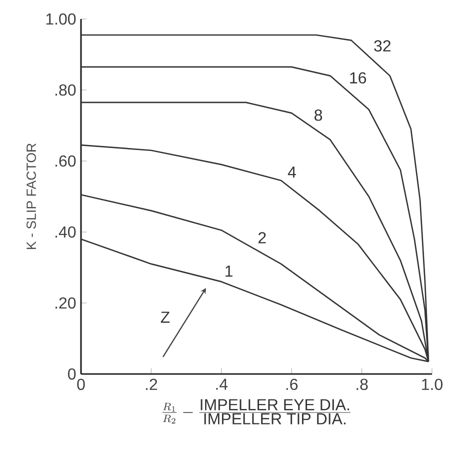 Image resolution: width=450 pixels, height=461 pixels. What do you see at coordinates (362, 384) in the screenshot?
I see `x-tick-label: .8` at bounding box center [362, 384].